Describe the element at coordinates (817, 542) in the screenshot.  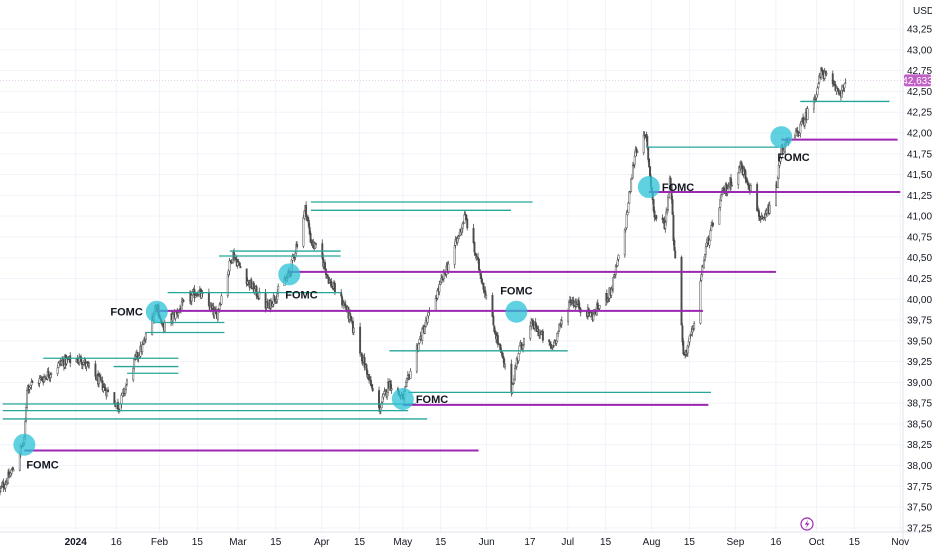
I see `time-tick-label: Oct` at that location.